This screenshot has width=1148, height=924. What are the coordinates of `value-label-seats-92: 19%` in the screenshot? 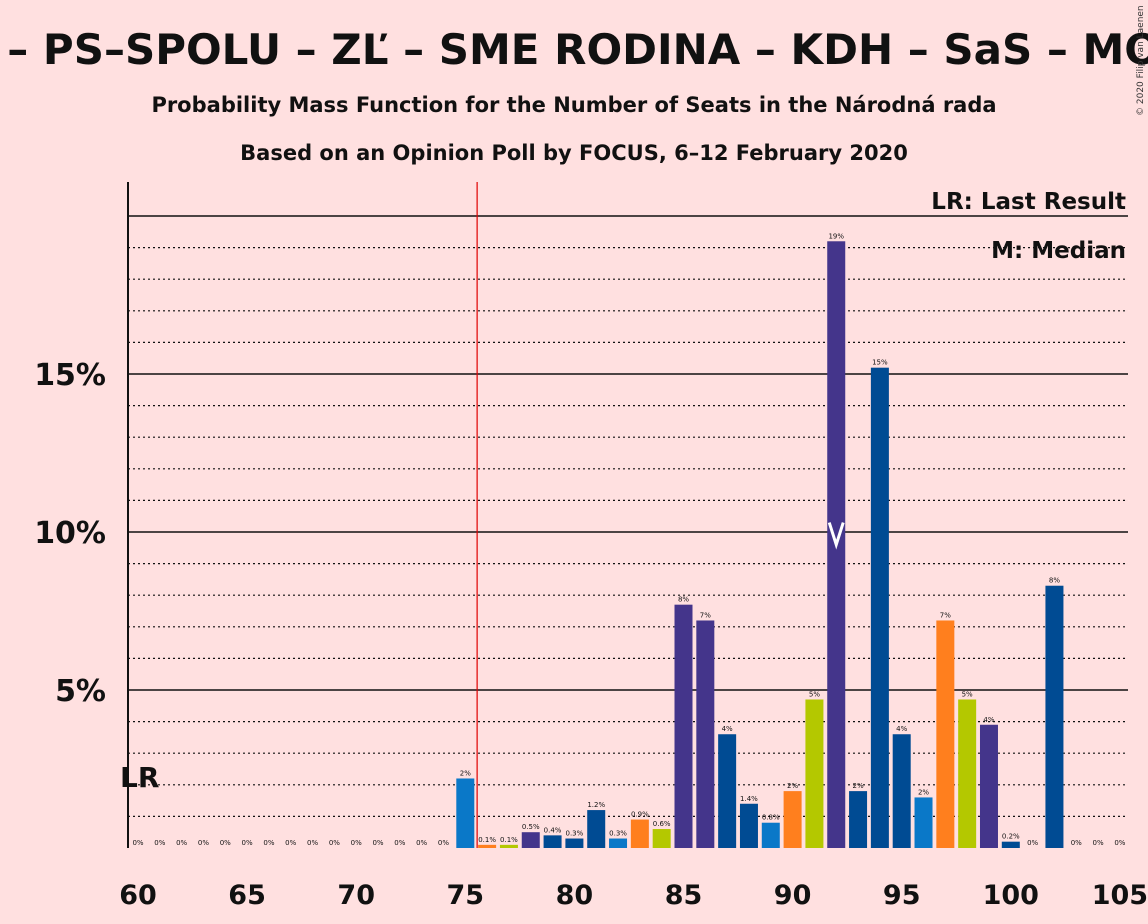 It's located at (836, 236).